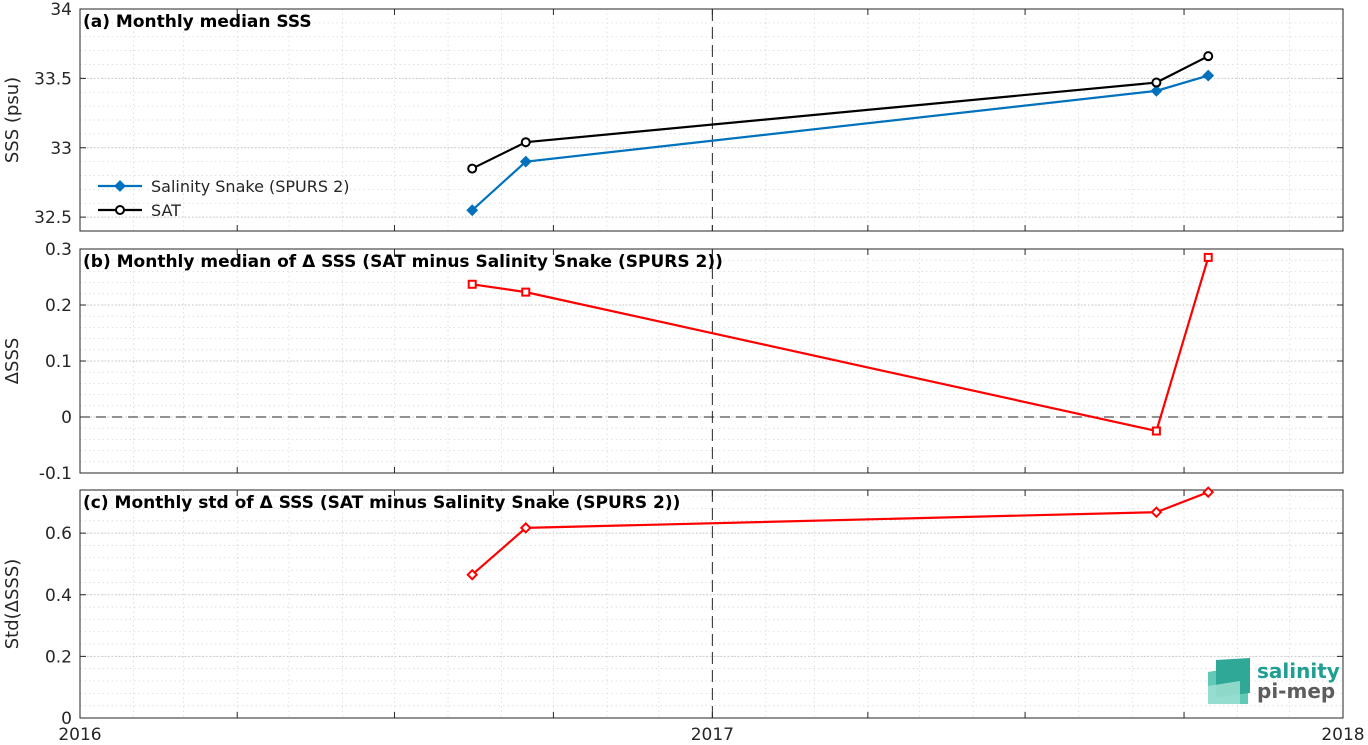 The width and height of the screenshot is (1368, 745). I want to click on y-tick-label: 0.1, so click(58, 362).